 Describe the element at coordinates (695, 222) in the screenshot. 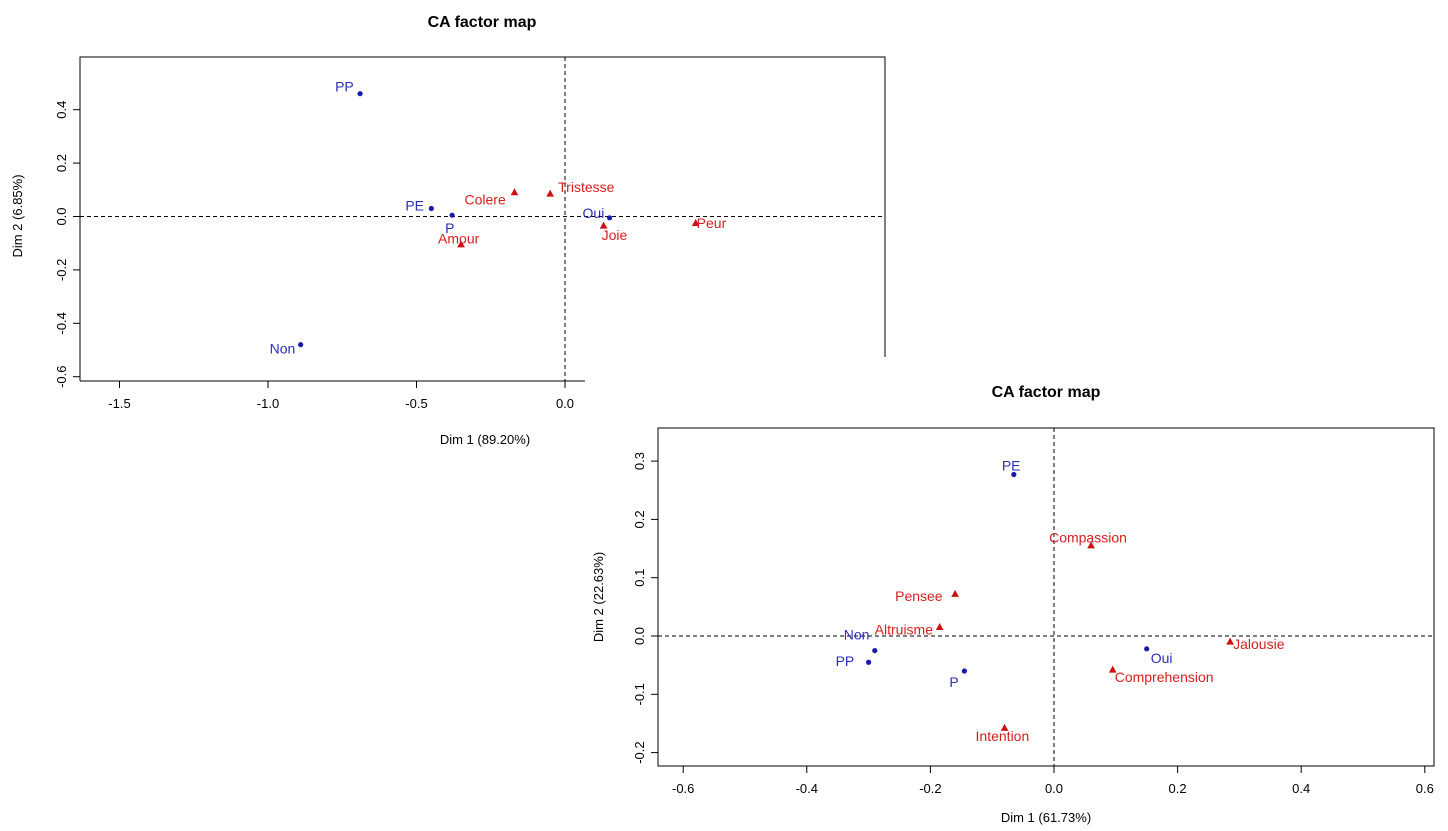

I see `col-point-peur` at that location.